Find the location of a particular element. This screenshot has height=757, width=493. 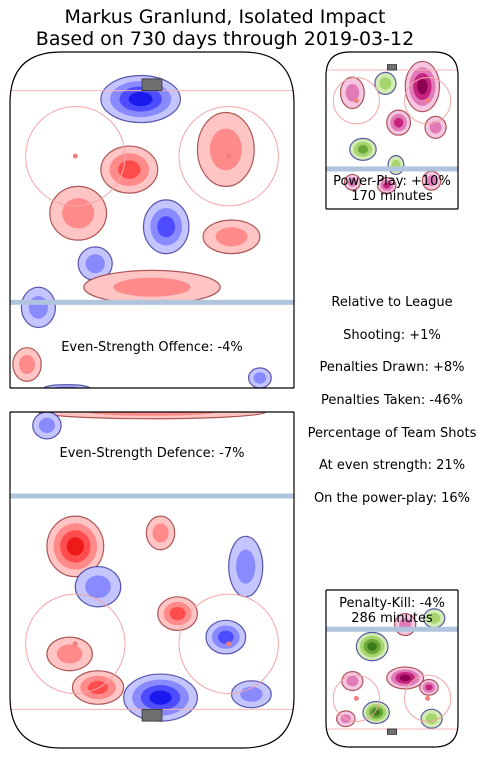

relative-header: Relative to League is located at coordinates (392, 302).